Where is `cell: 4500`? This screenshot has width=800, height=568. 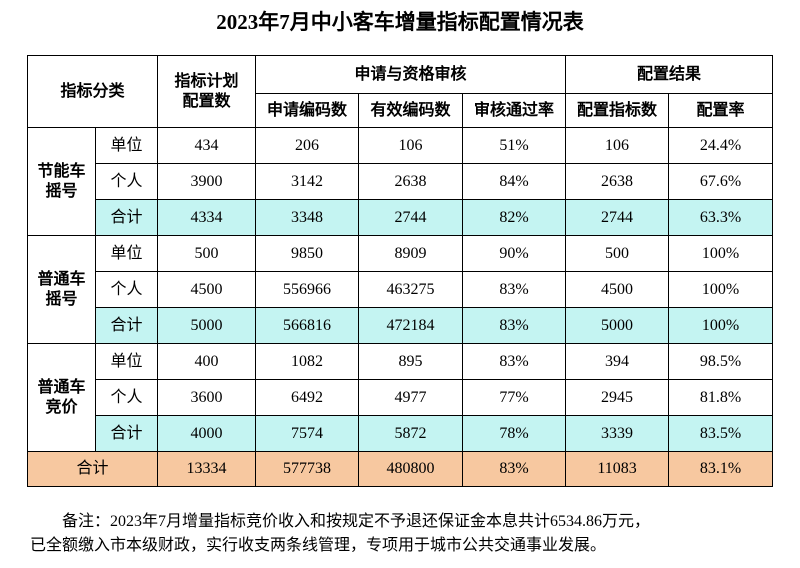
cell: 4500 is located at coordinates (207, 289).